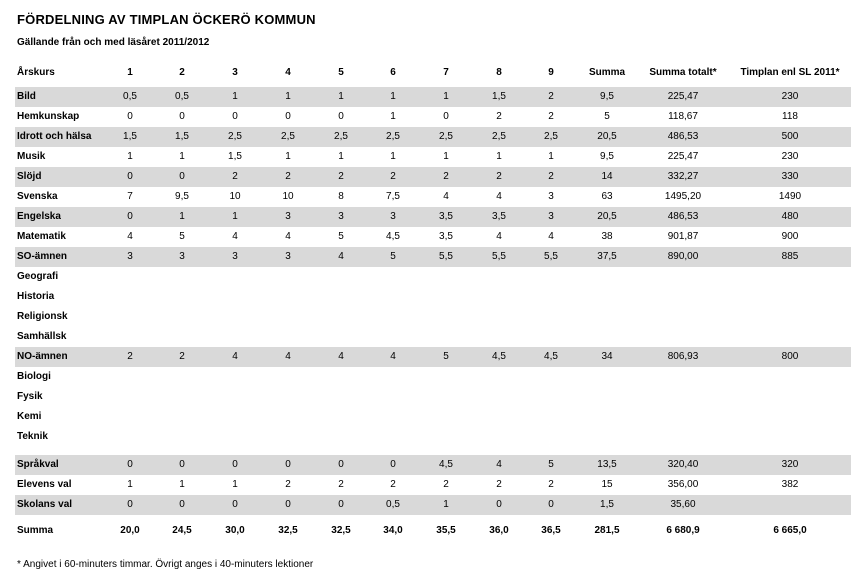  What do you see at coordinates (45, 504) in the screenshot?
I see `row-label: Skolans val` at bounding box center [45, 504].